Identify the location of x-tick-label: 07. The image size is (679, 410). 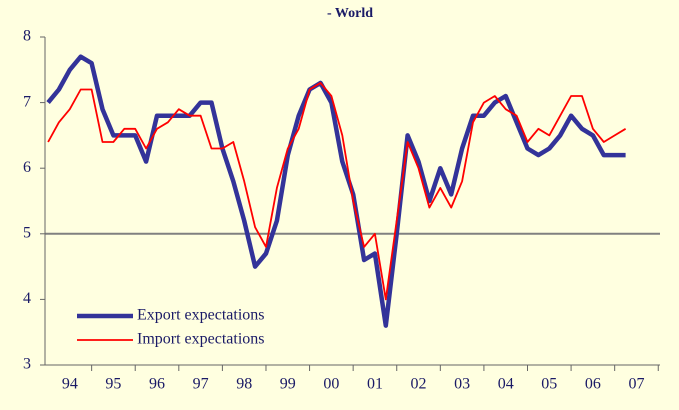
(636, 384).